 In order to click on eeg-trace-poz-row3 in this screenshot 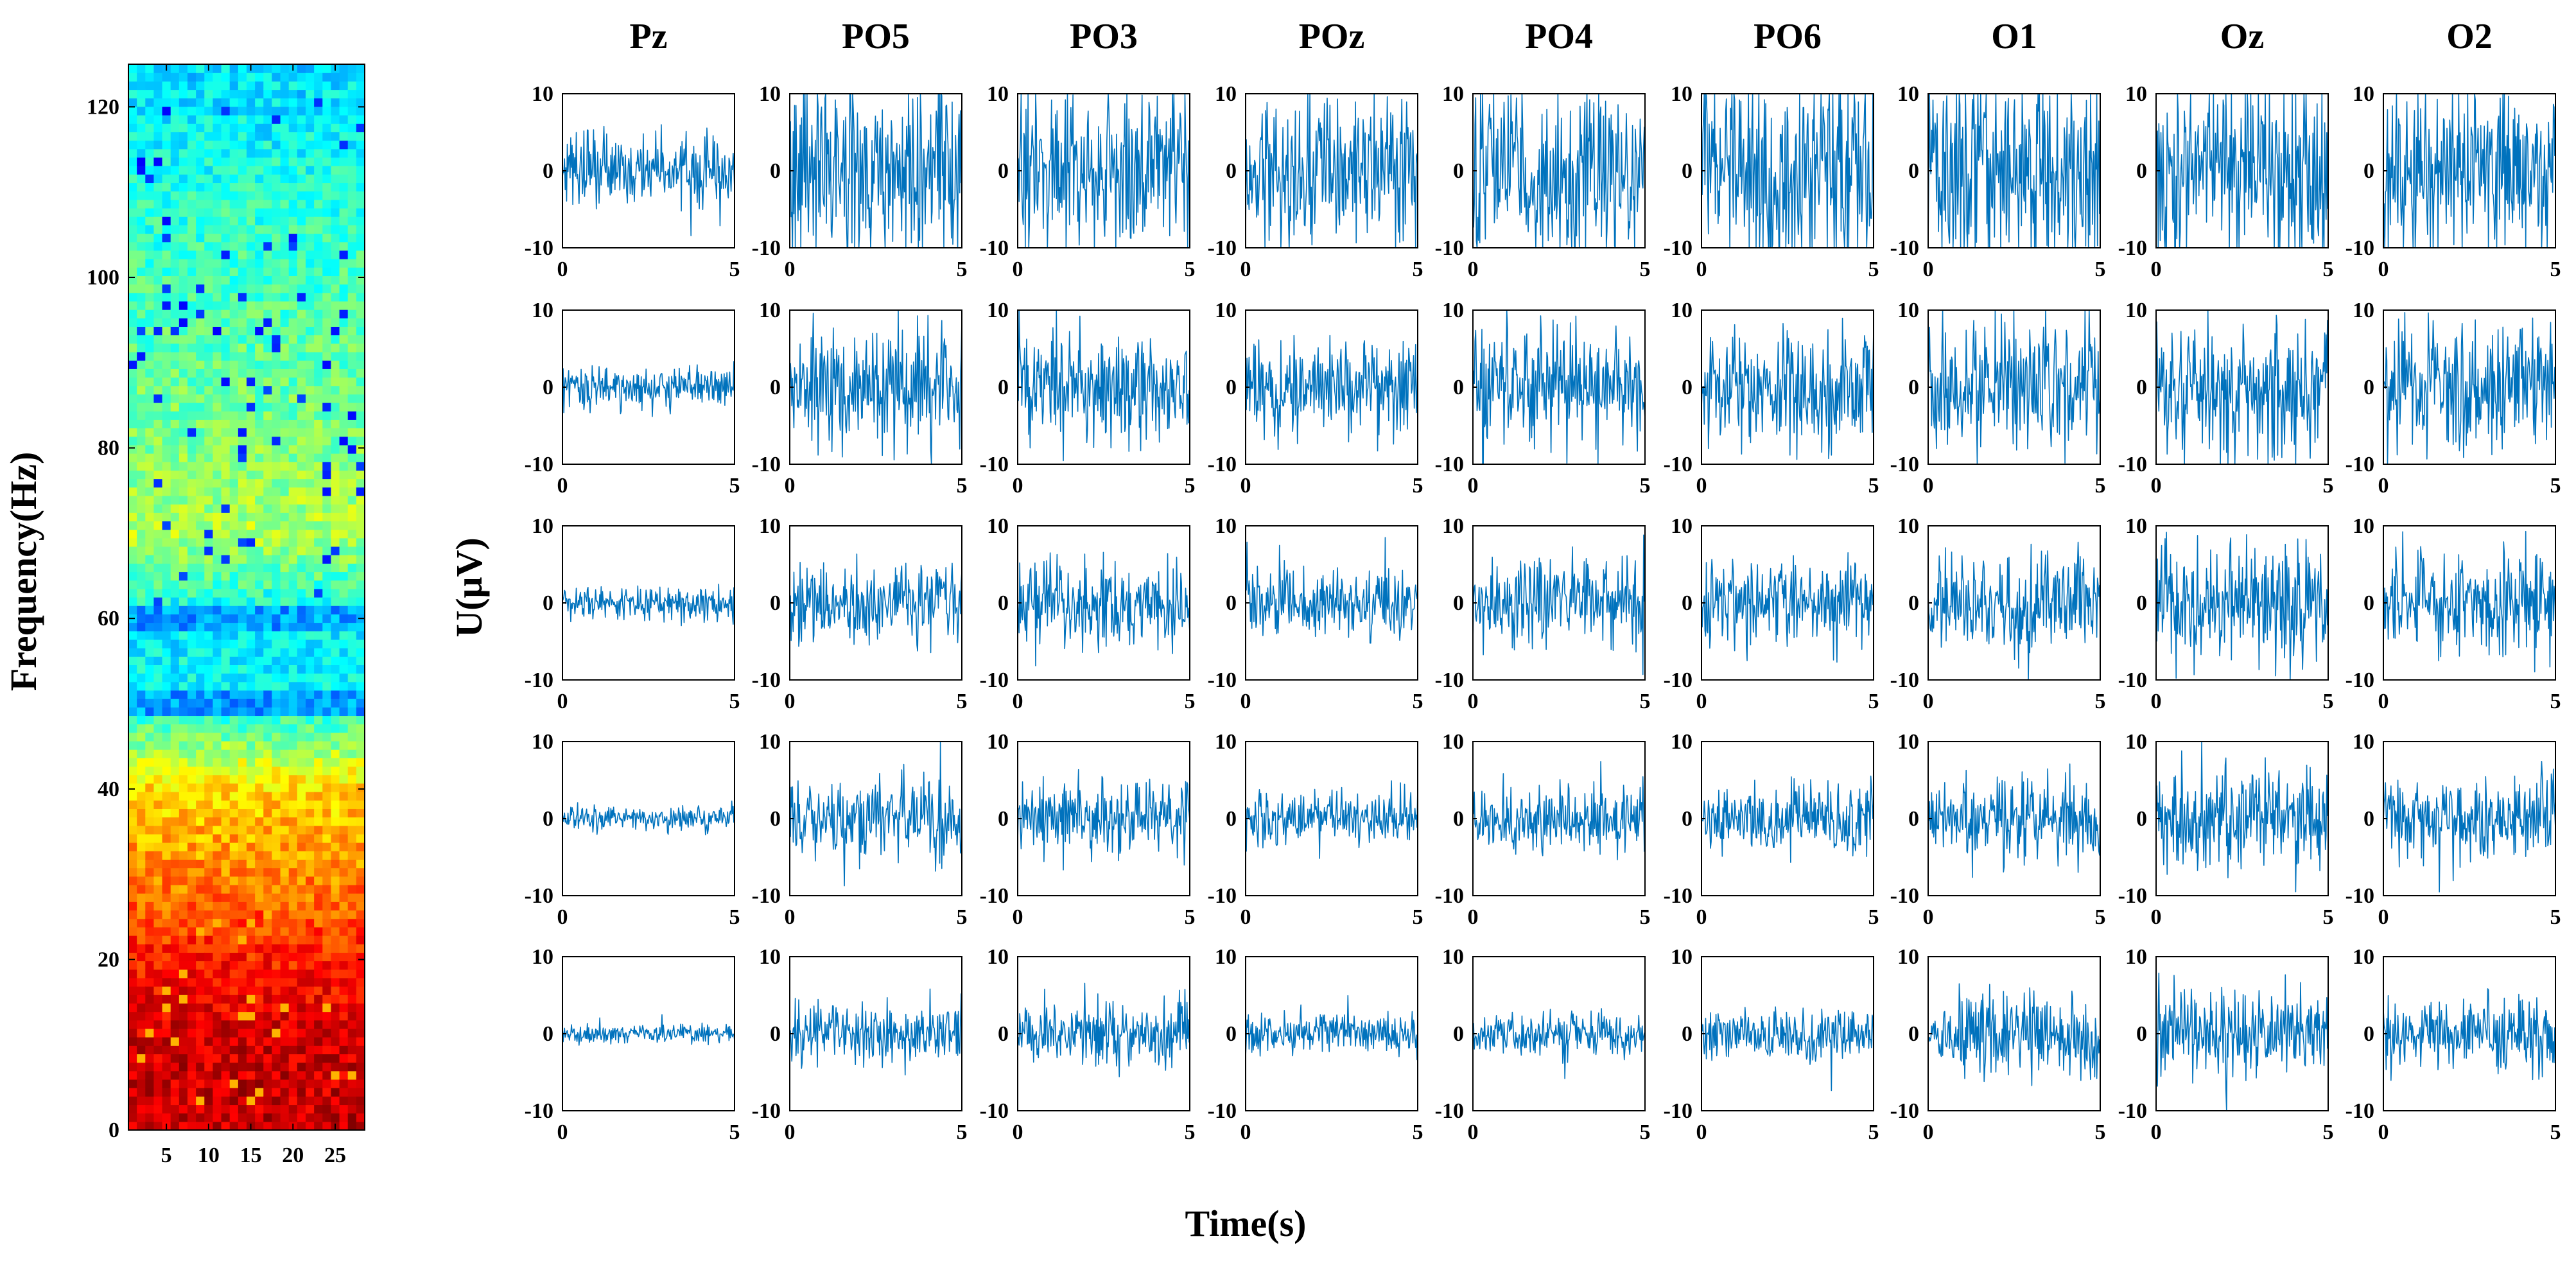, I will do `click(1332, 590)`.